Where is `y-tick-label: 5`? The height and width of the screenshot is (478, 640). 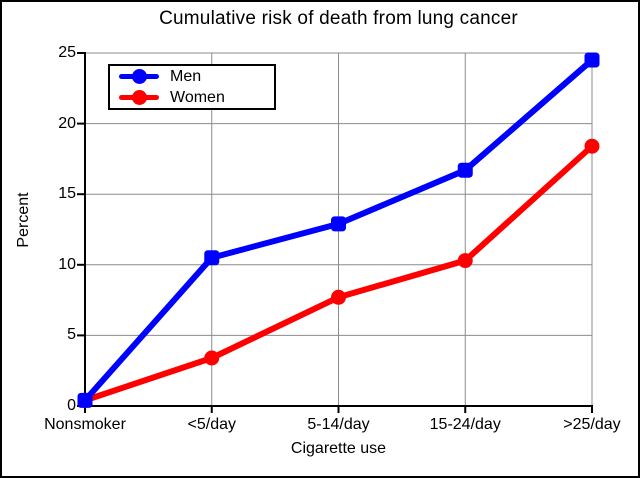
y-tick-label: 5 is located at coordinates (71, 335).